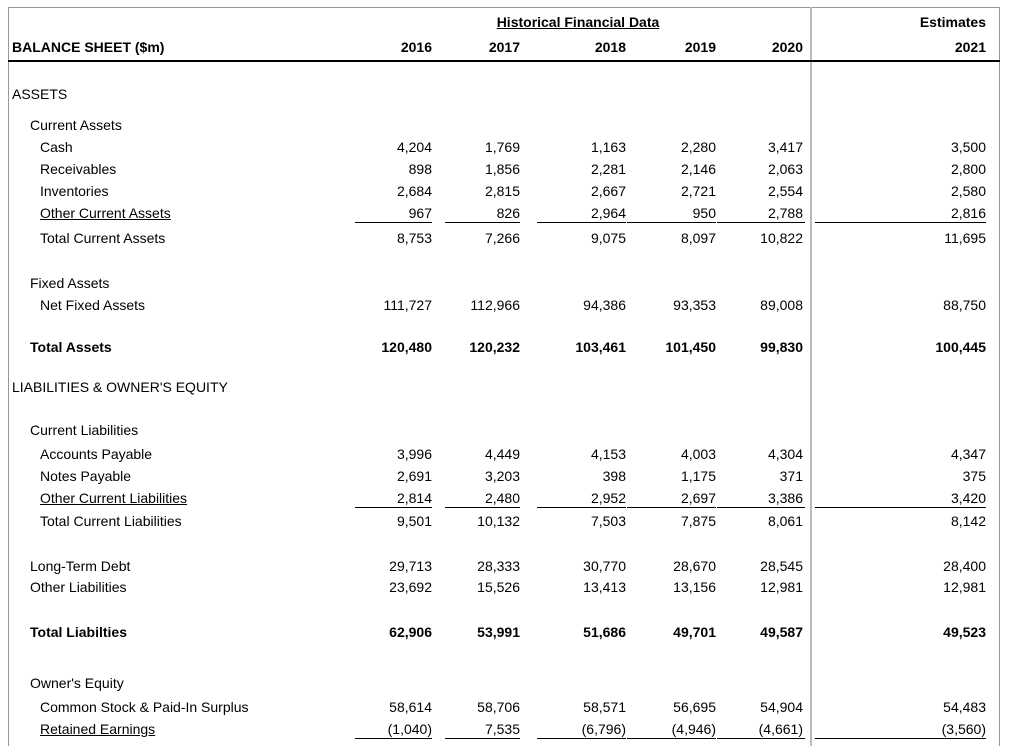  Describe the element at coordinates (791, 476) in the screenshot. I see `cell-value: 371` at that location.